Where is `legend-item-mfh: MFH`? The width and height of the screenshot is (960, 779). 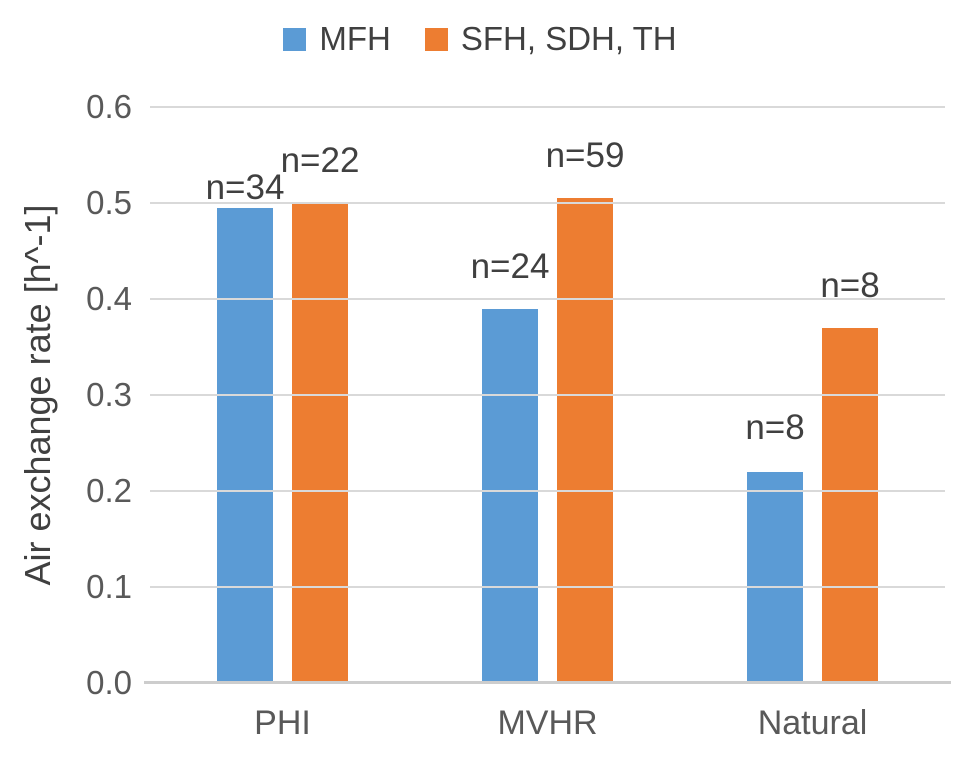 legend-item-mfh: MFH is located at coordinates (337, 39).